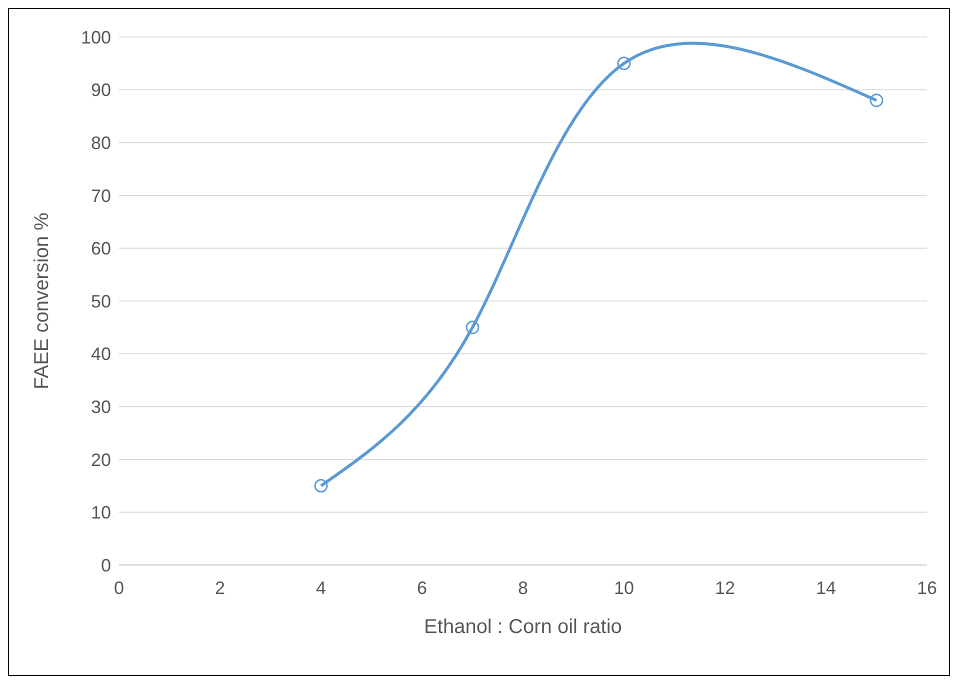 Image resolution: width=957 pixels, height=680 pixels. What do you see at coordinates (100, 512) in the screenshot?
I see `y-tick-label: 10` at bounding box center [100, 512].